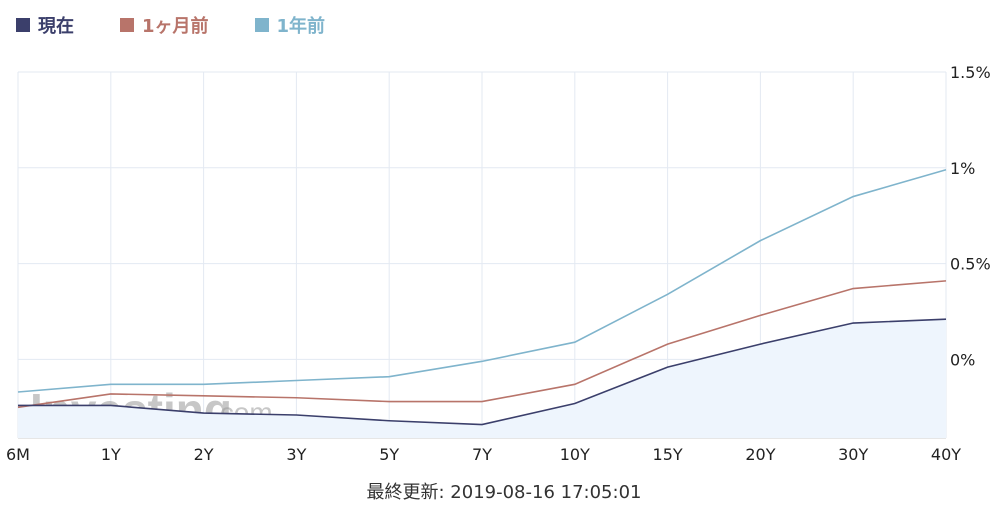 This screenshot has width=1008, height=510. Describe the element at coordinates (853, 454) in the screenshot. I see `x-tick-label: 30Y` at that location.